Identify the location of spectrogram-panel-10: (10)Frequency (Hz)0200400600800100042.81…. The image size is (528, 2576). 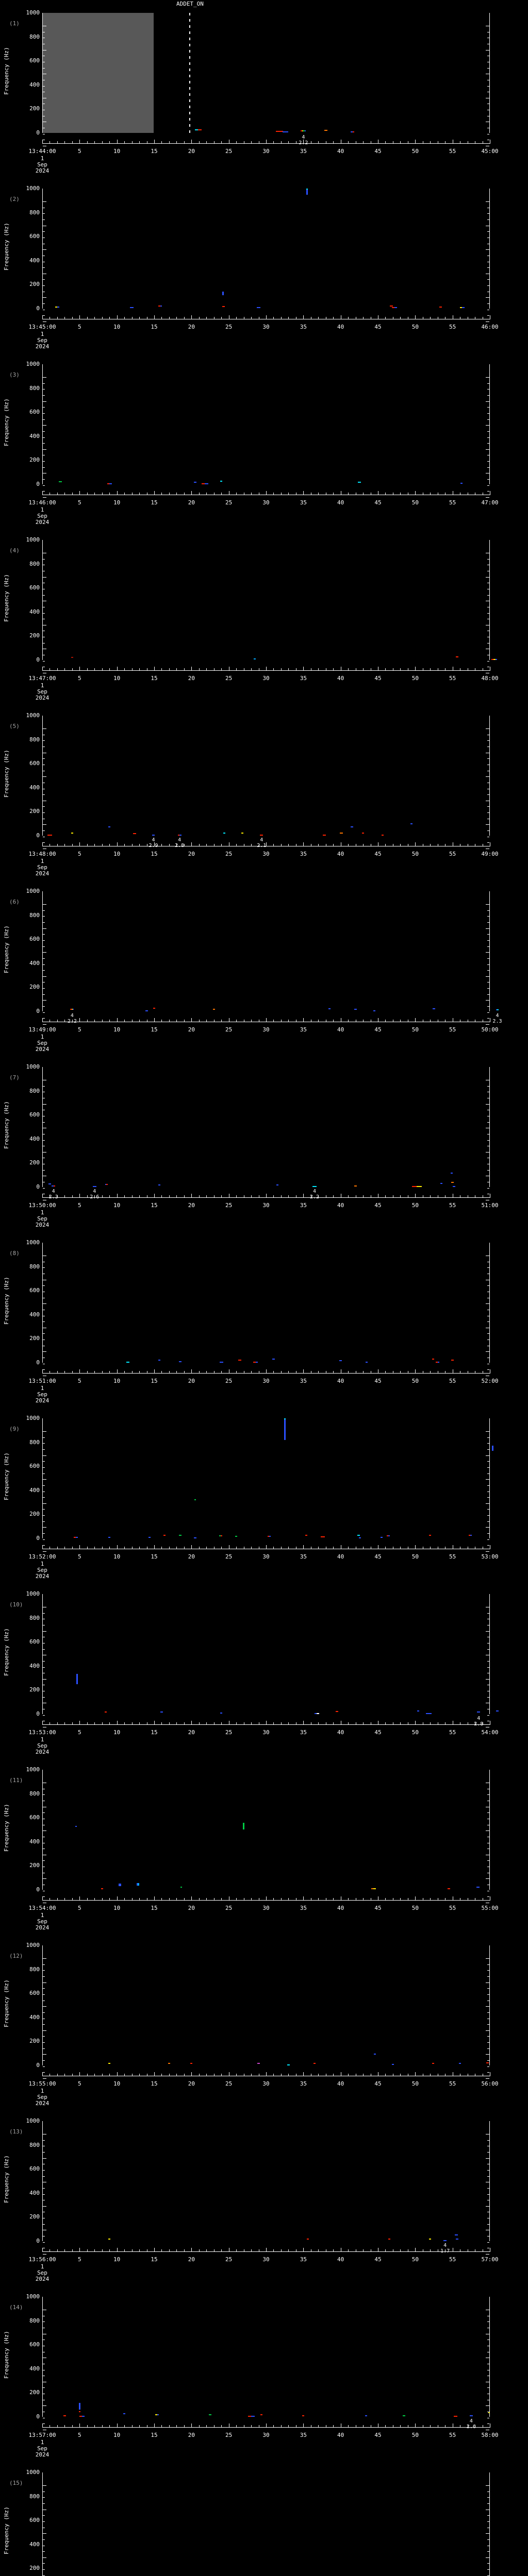
(264, 1669).